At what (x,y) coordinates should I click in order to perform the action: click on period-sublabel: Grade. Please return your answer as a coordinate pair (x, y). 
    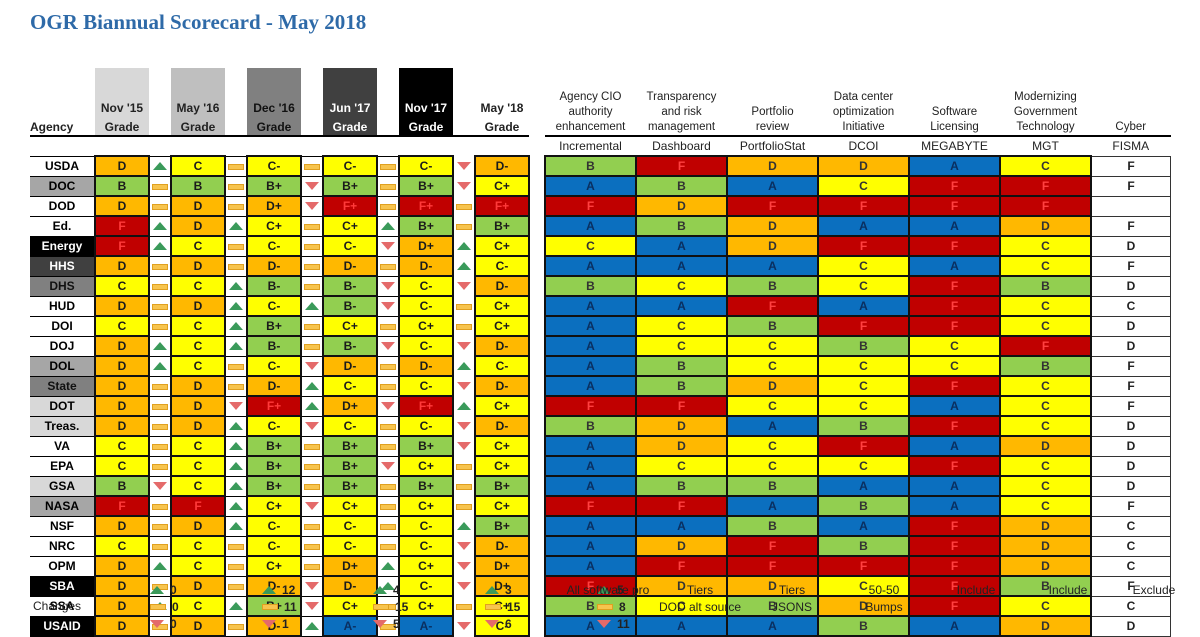
    Looking at the image, I should click on (502, 127).